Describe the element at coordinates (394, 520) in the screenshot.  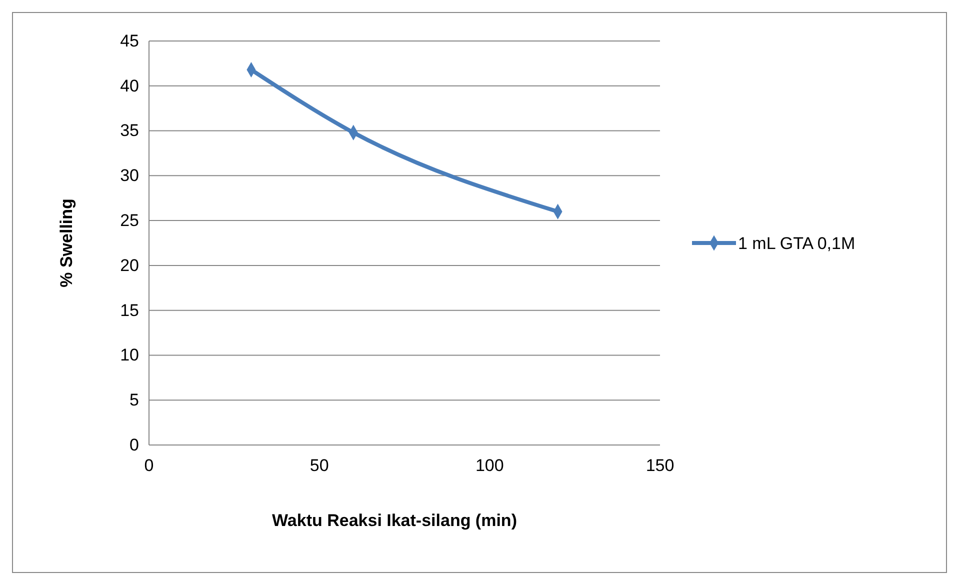
I see `x-axis-title: Waktu Reaksi Ikat-silang (min)` at that location.